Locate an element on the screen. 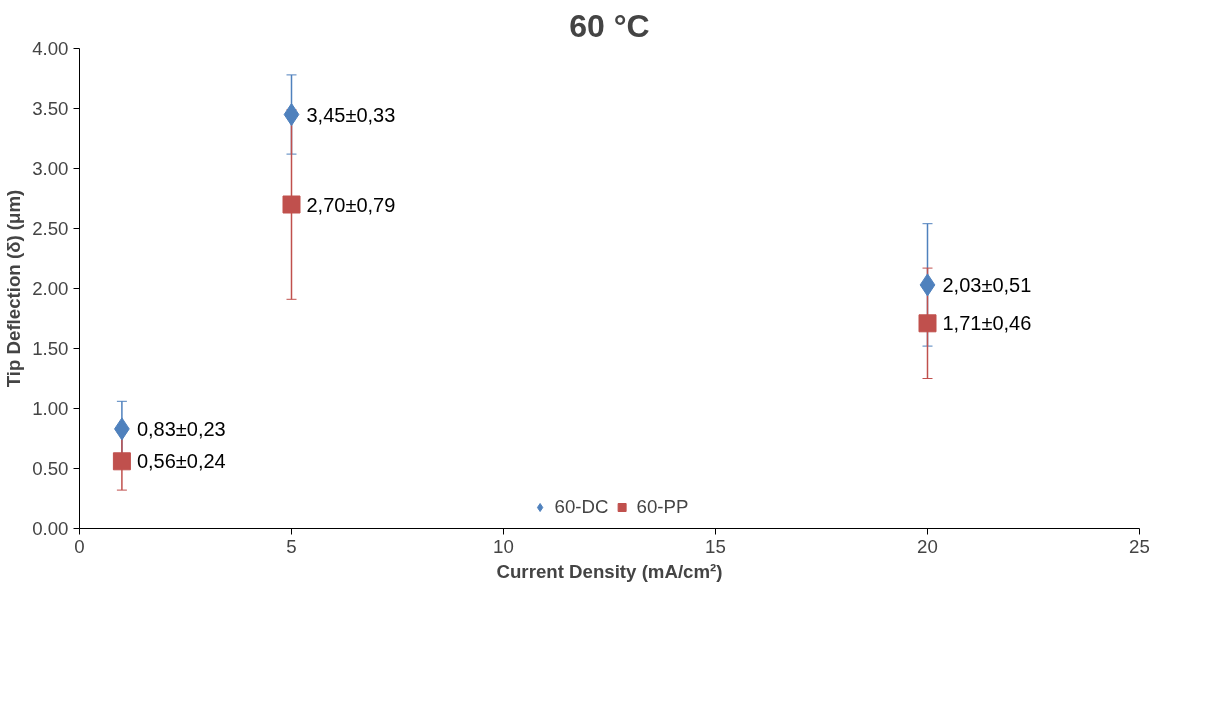  y-tick-label: 4.00 is located at coordinates (50, 48).